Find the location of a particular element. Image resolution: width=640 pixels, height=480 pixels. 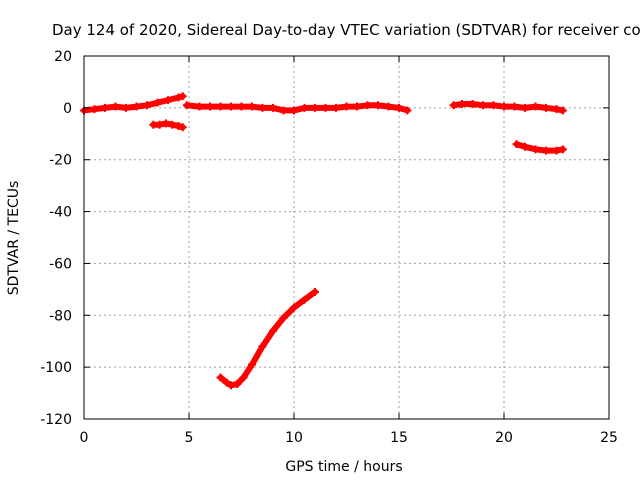

x-axis-label: GPS time / hours is located at coordinates (343, 467).